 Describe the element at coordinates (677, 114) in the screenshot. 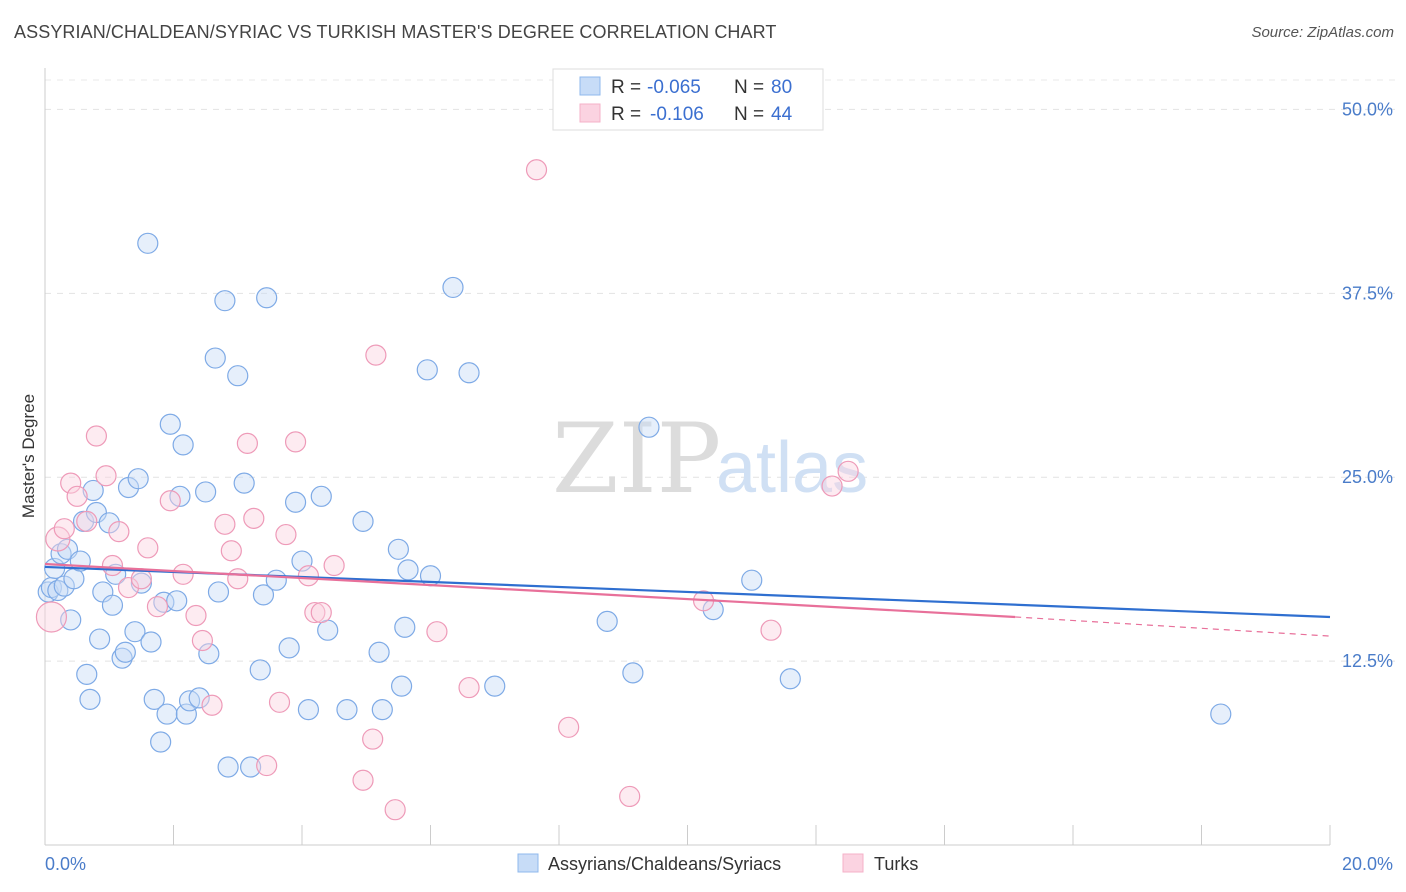

I see `legend-r-value-2: -0.106` at that location.